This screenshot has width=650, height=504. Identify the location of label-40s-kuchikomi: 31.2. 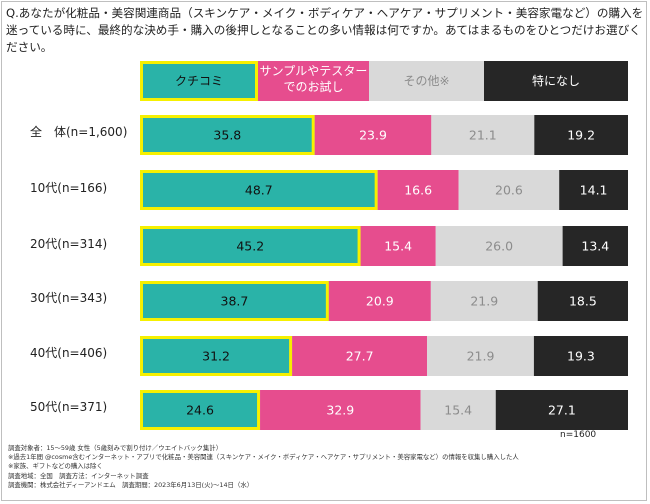
(216, 356).